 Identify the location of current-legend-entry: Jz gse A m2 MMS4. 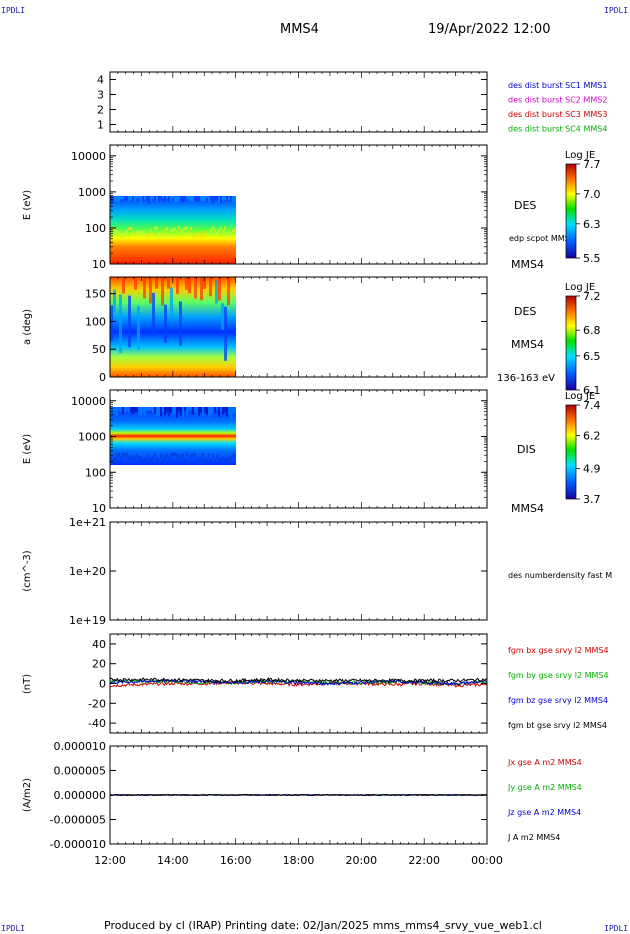
(544, 812).